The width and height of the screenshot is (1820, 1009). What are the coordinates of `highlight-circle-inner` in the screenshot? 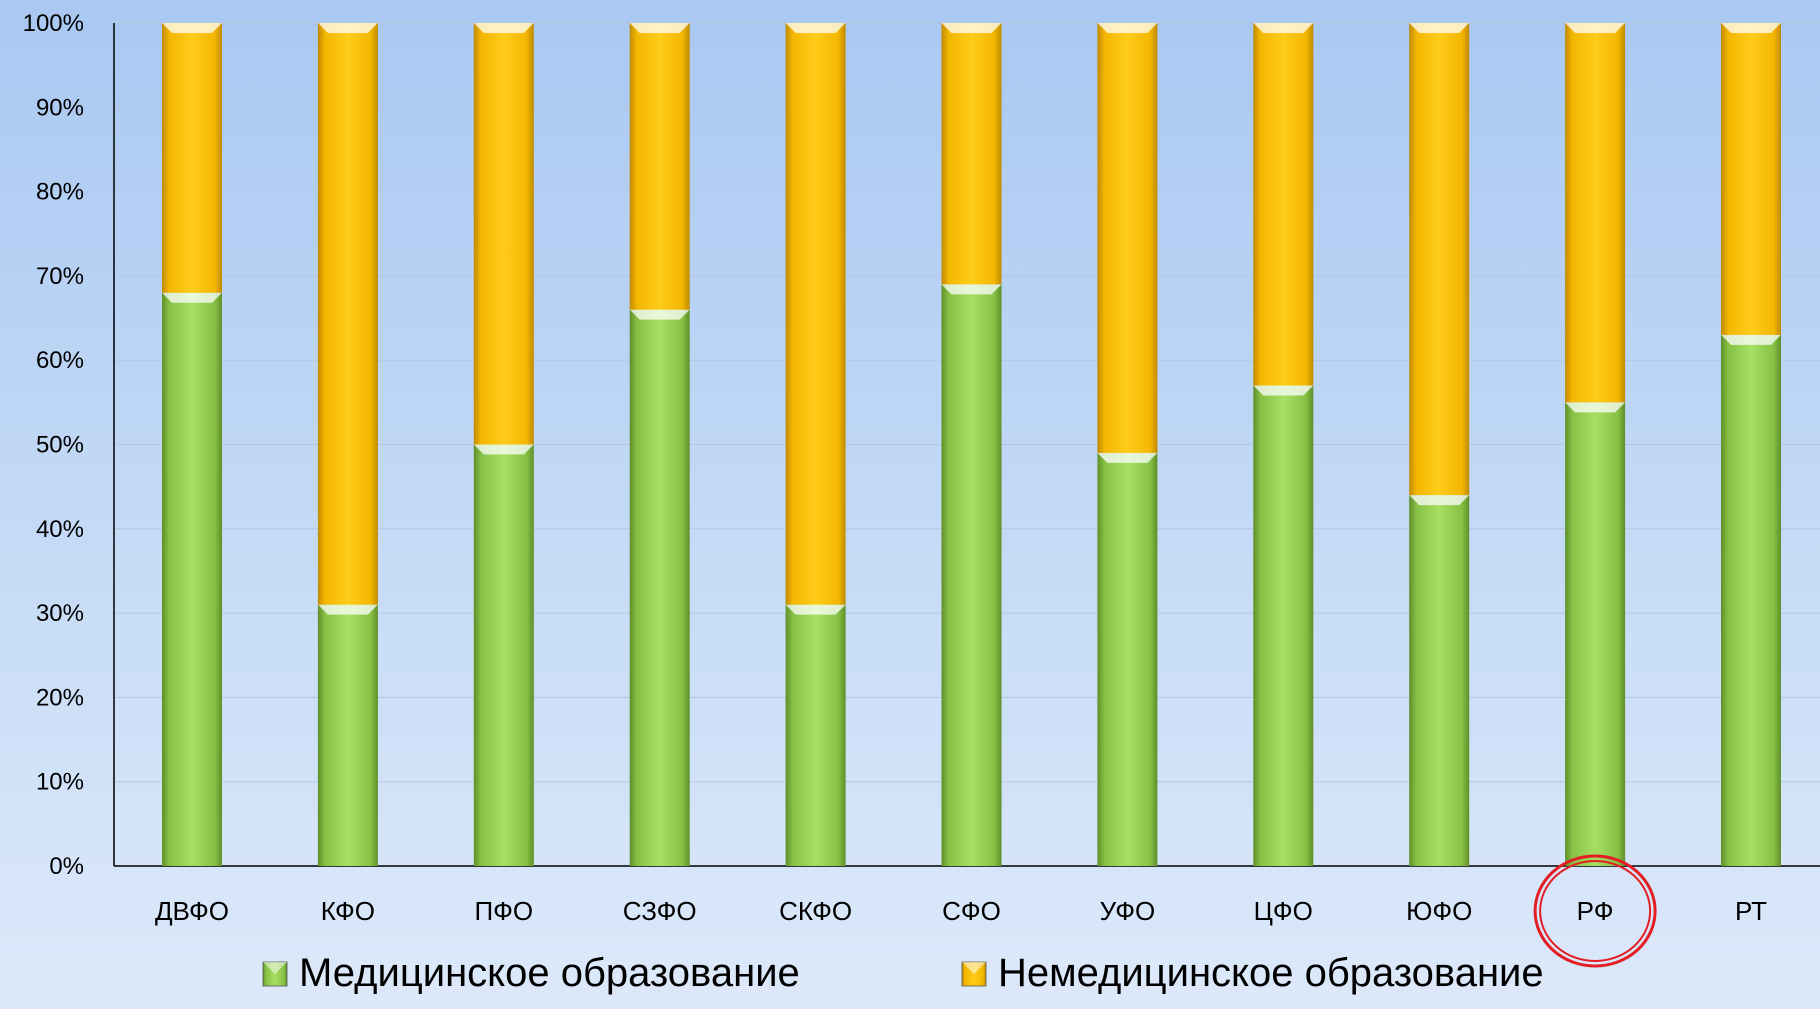 It's located at (1595, 911).